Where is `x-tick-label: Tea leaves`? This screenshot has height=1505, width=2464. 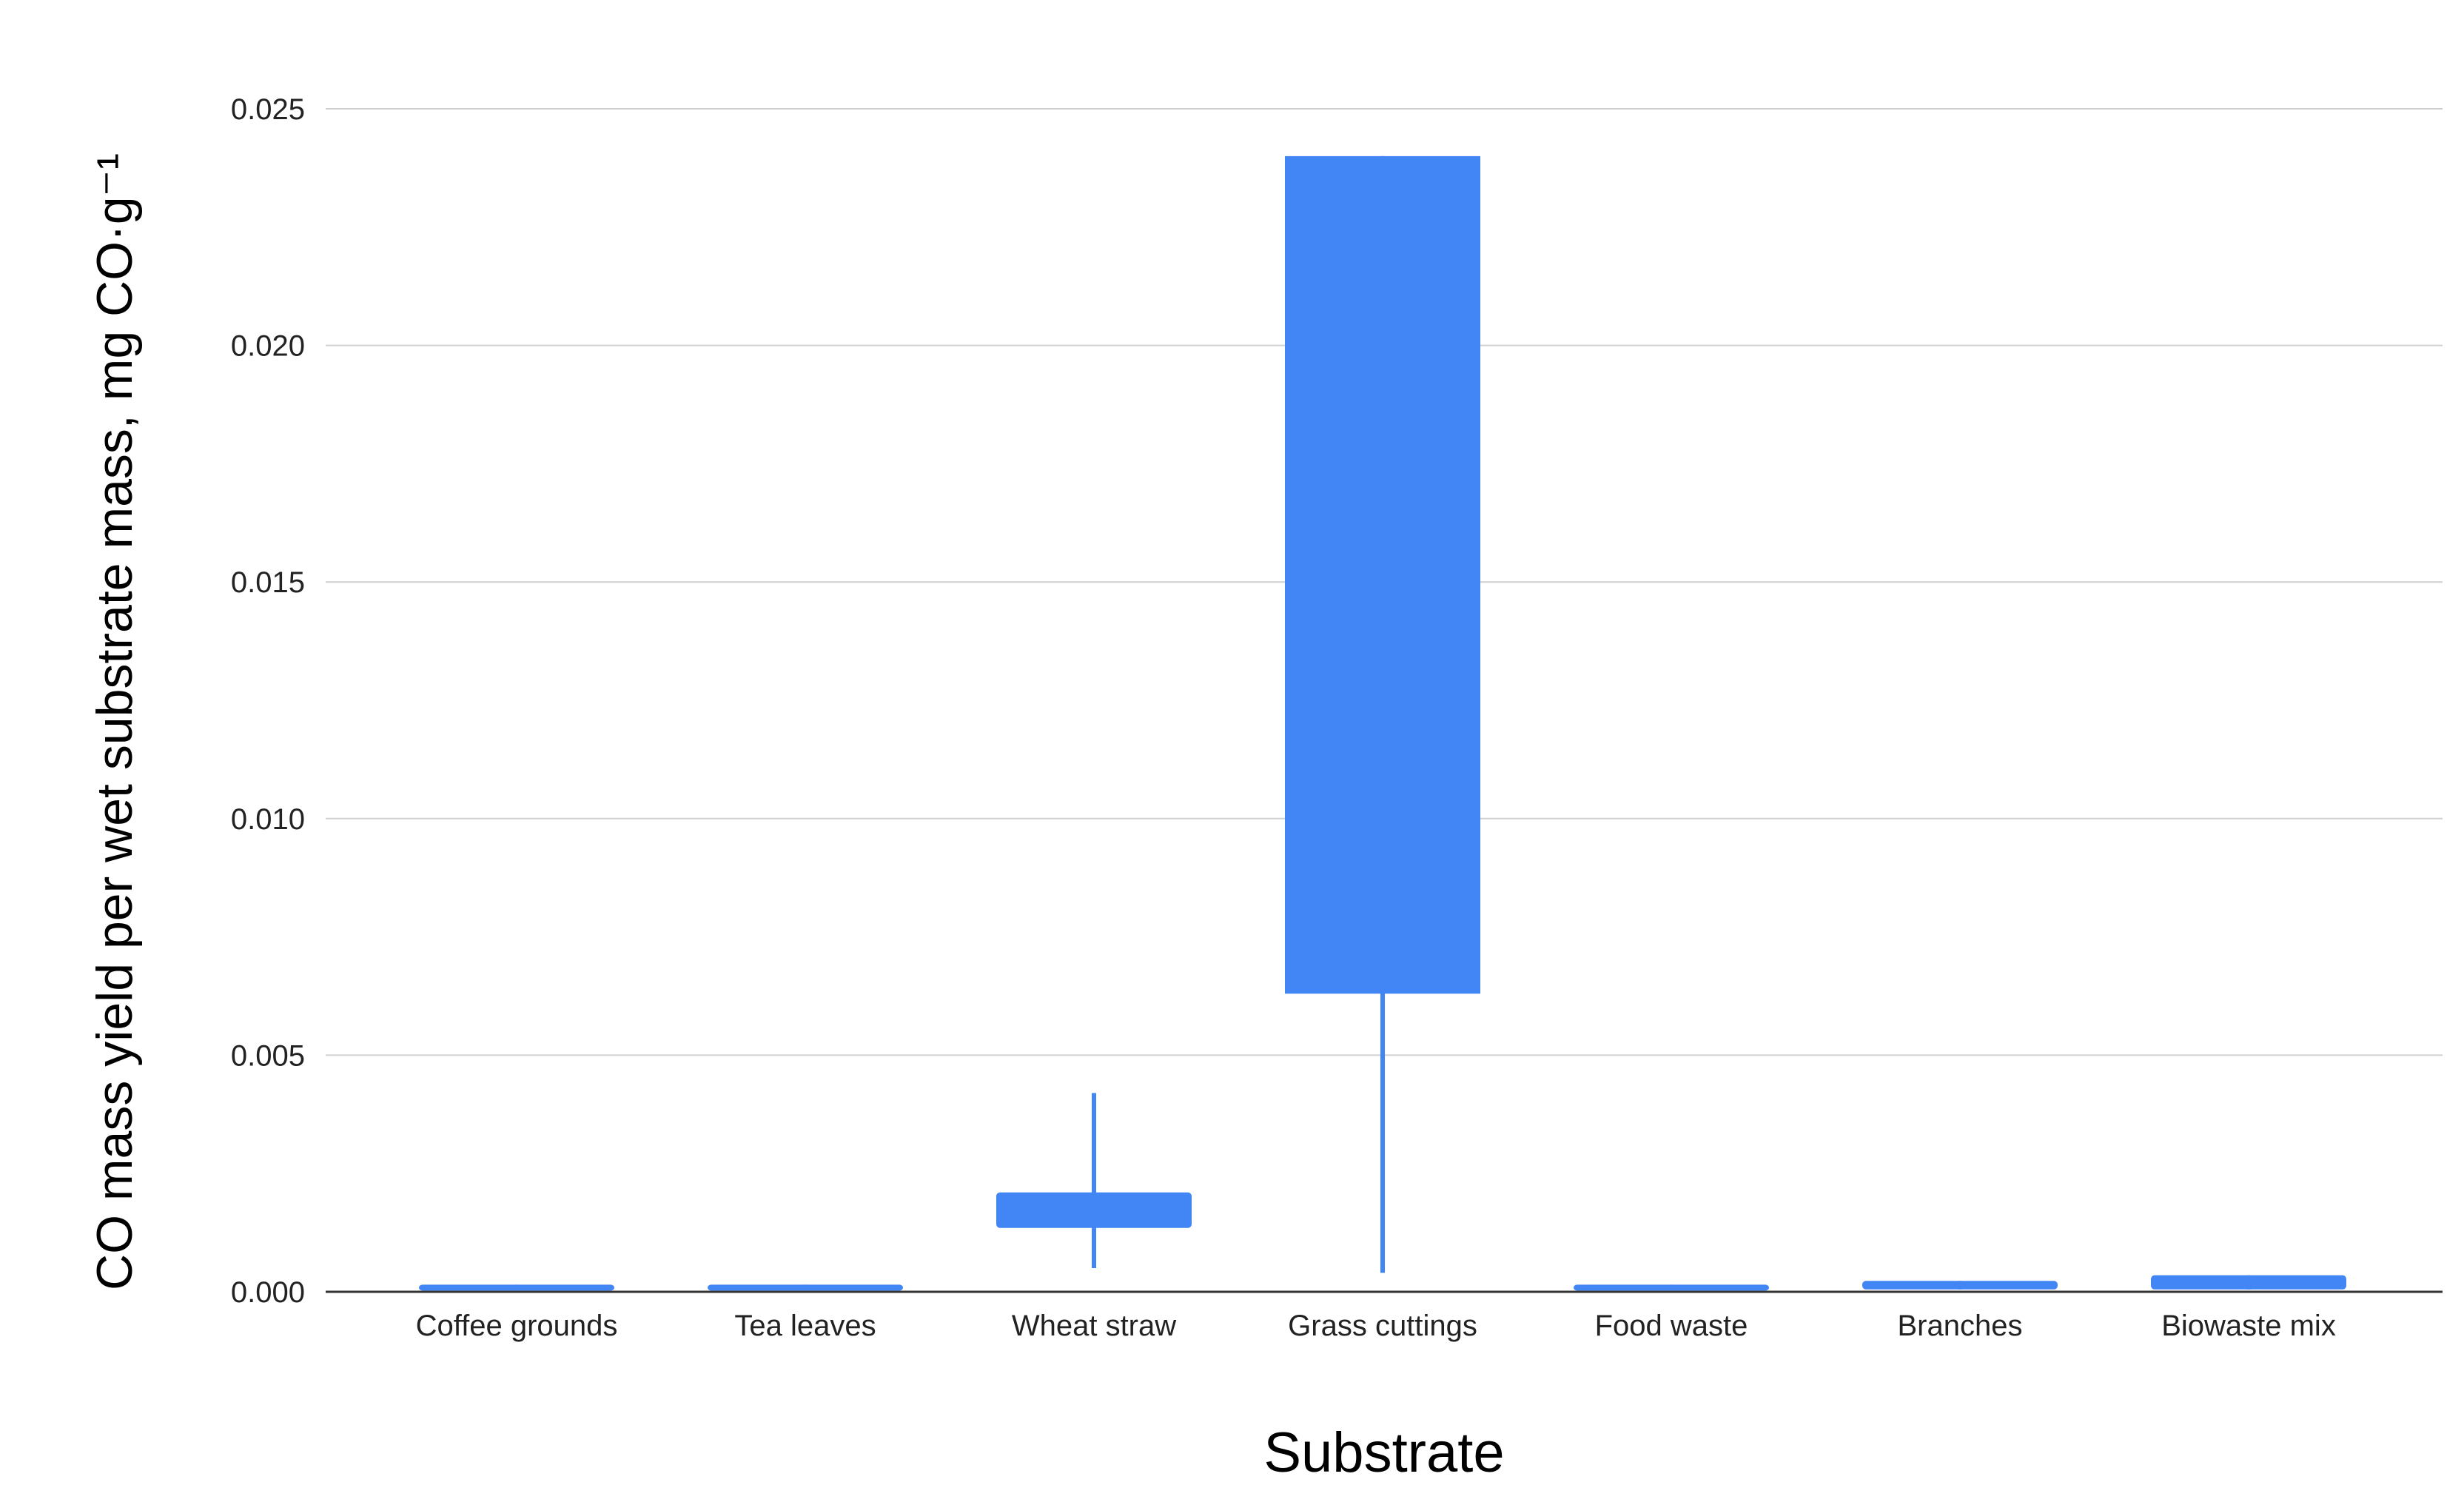
x-tick-label: Tea leaves is located at coordinates (805, 1326).